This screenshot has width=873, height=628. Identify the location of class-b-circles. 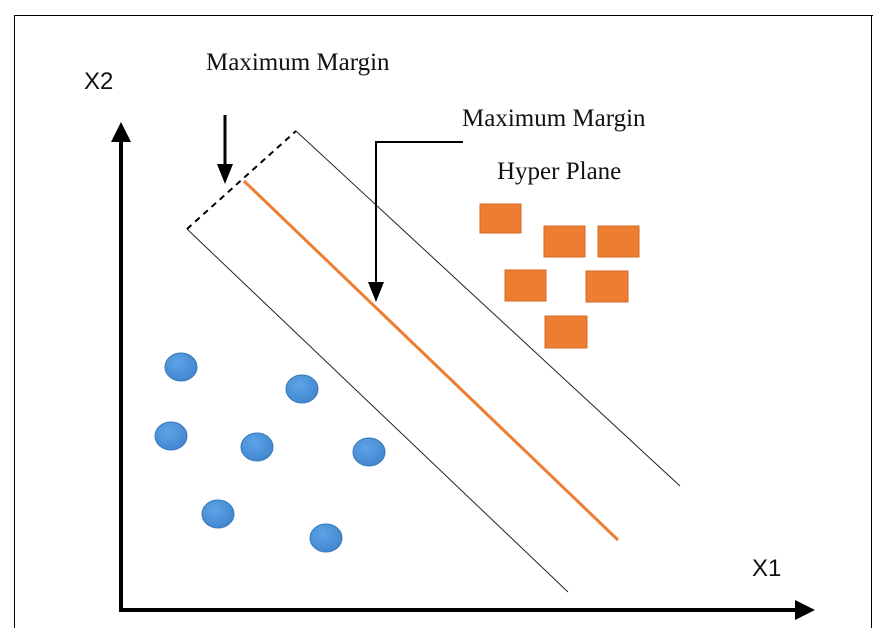
(270, 452).